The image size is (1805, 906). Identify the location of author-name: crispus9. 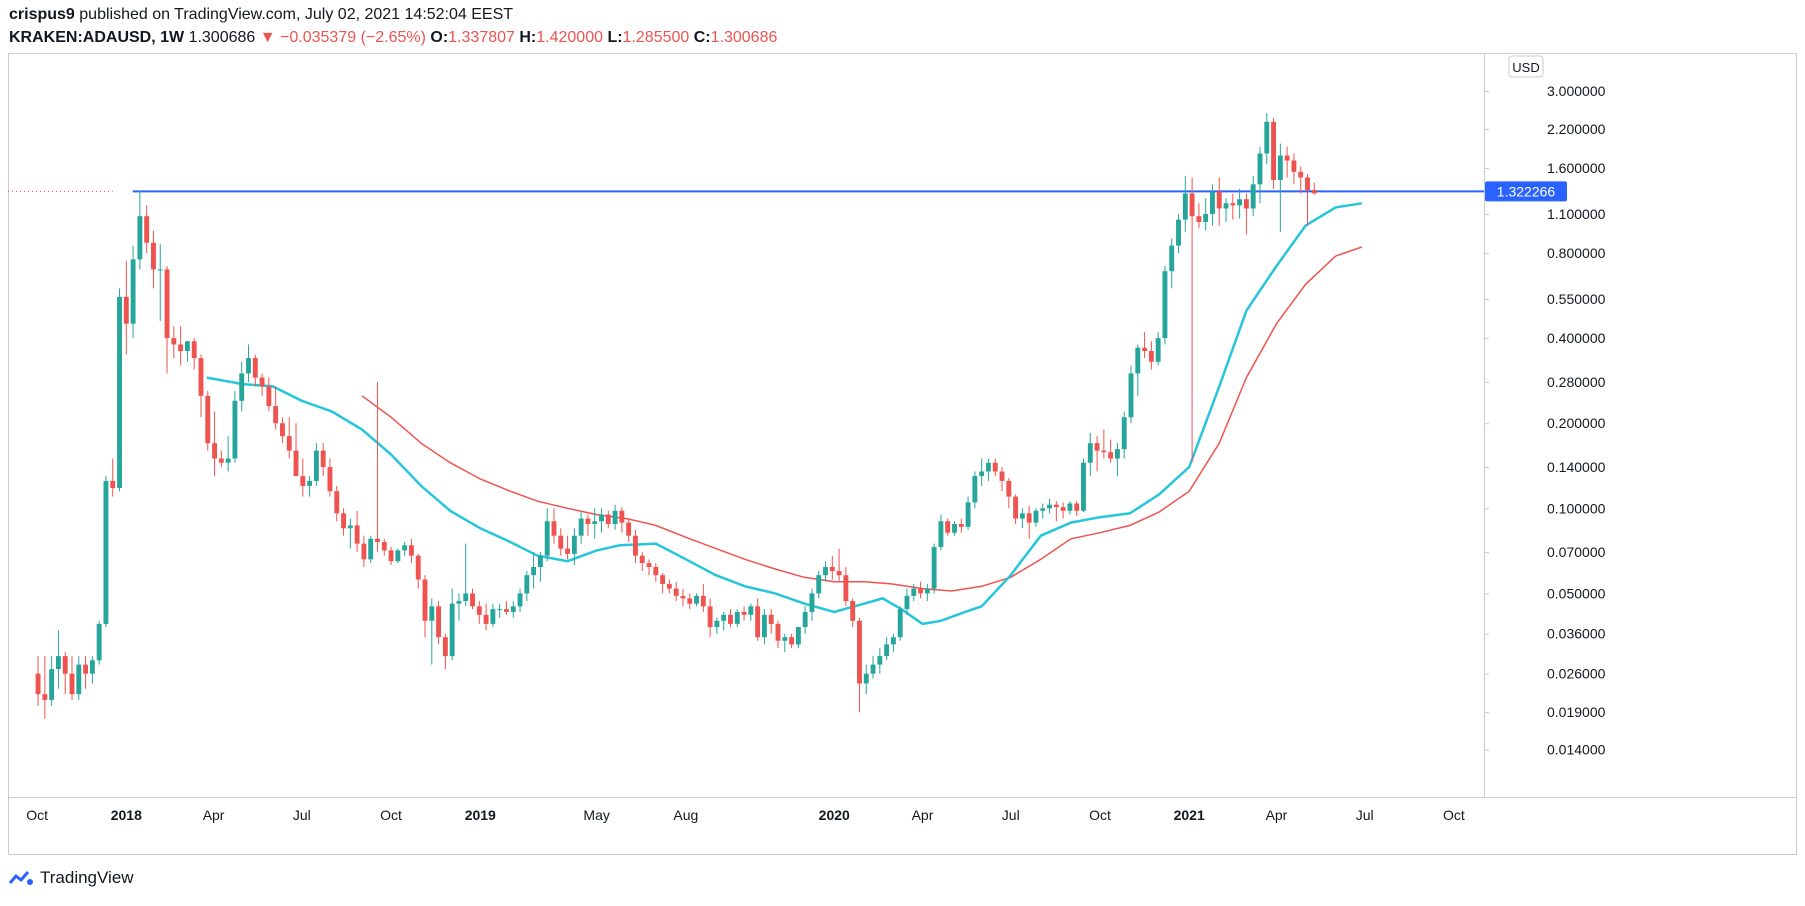
(42, 14).